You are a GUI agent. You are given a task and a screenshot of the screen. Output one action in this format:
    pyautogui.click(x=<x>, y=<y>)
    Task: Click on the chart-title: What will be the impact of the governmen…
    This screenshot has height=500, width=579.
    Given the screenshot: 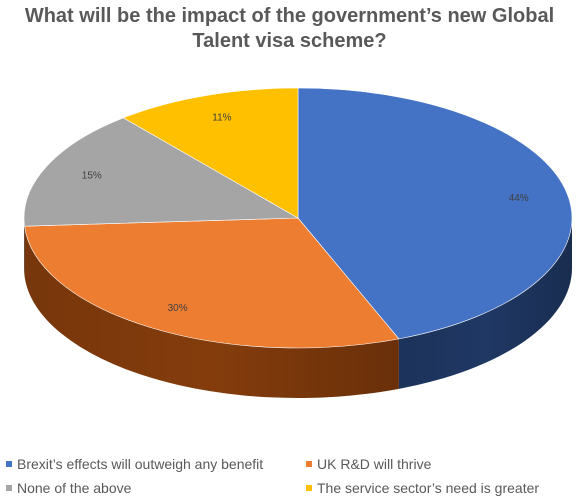 What is the action you would take?
    pyautogui.click(x=289, y=29)
    